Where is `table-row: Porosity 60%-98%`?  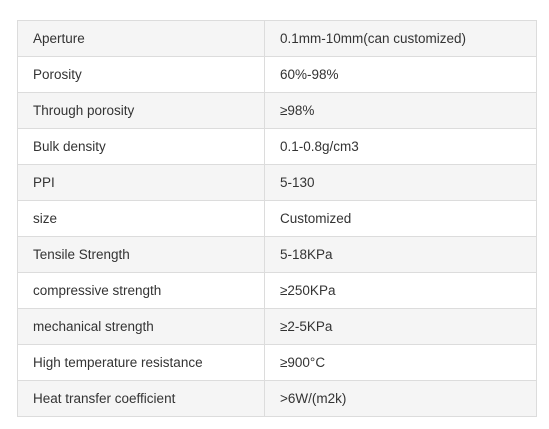 table-row: Porosity 60%-98% is located at coordinates (277, 74).